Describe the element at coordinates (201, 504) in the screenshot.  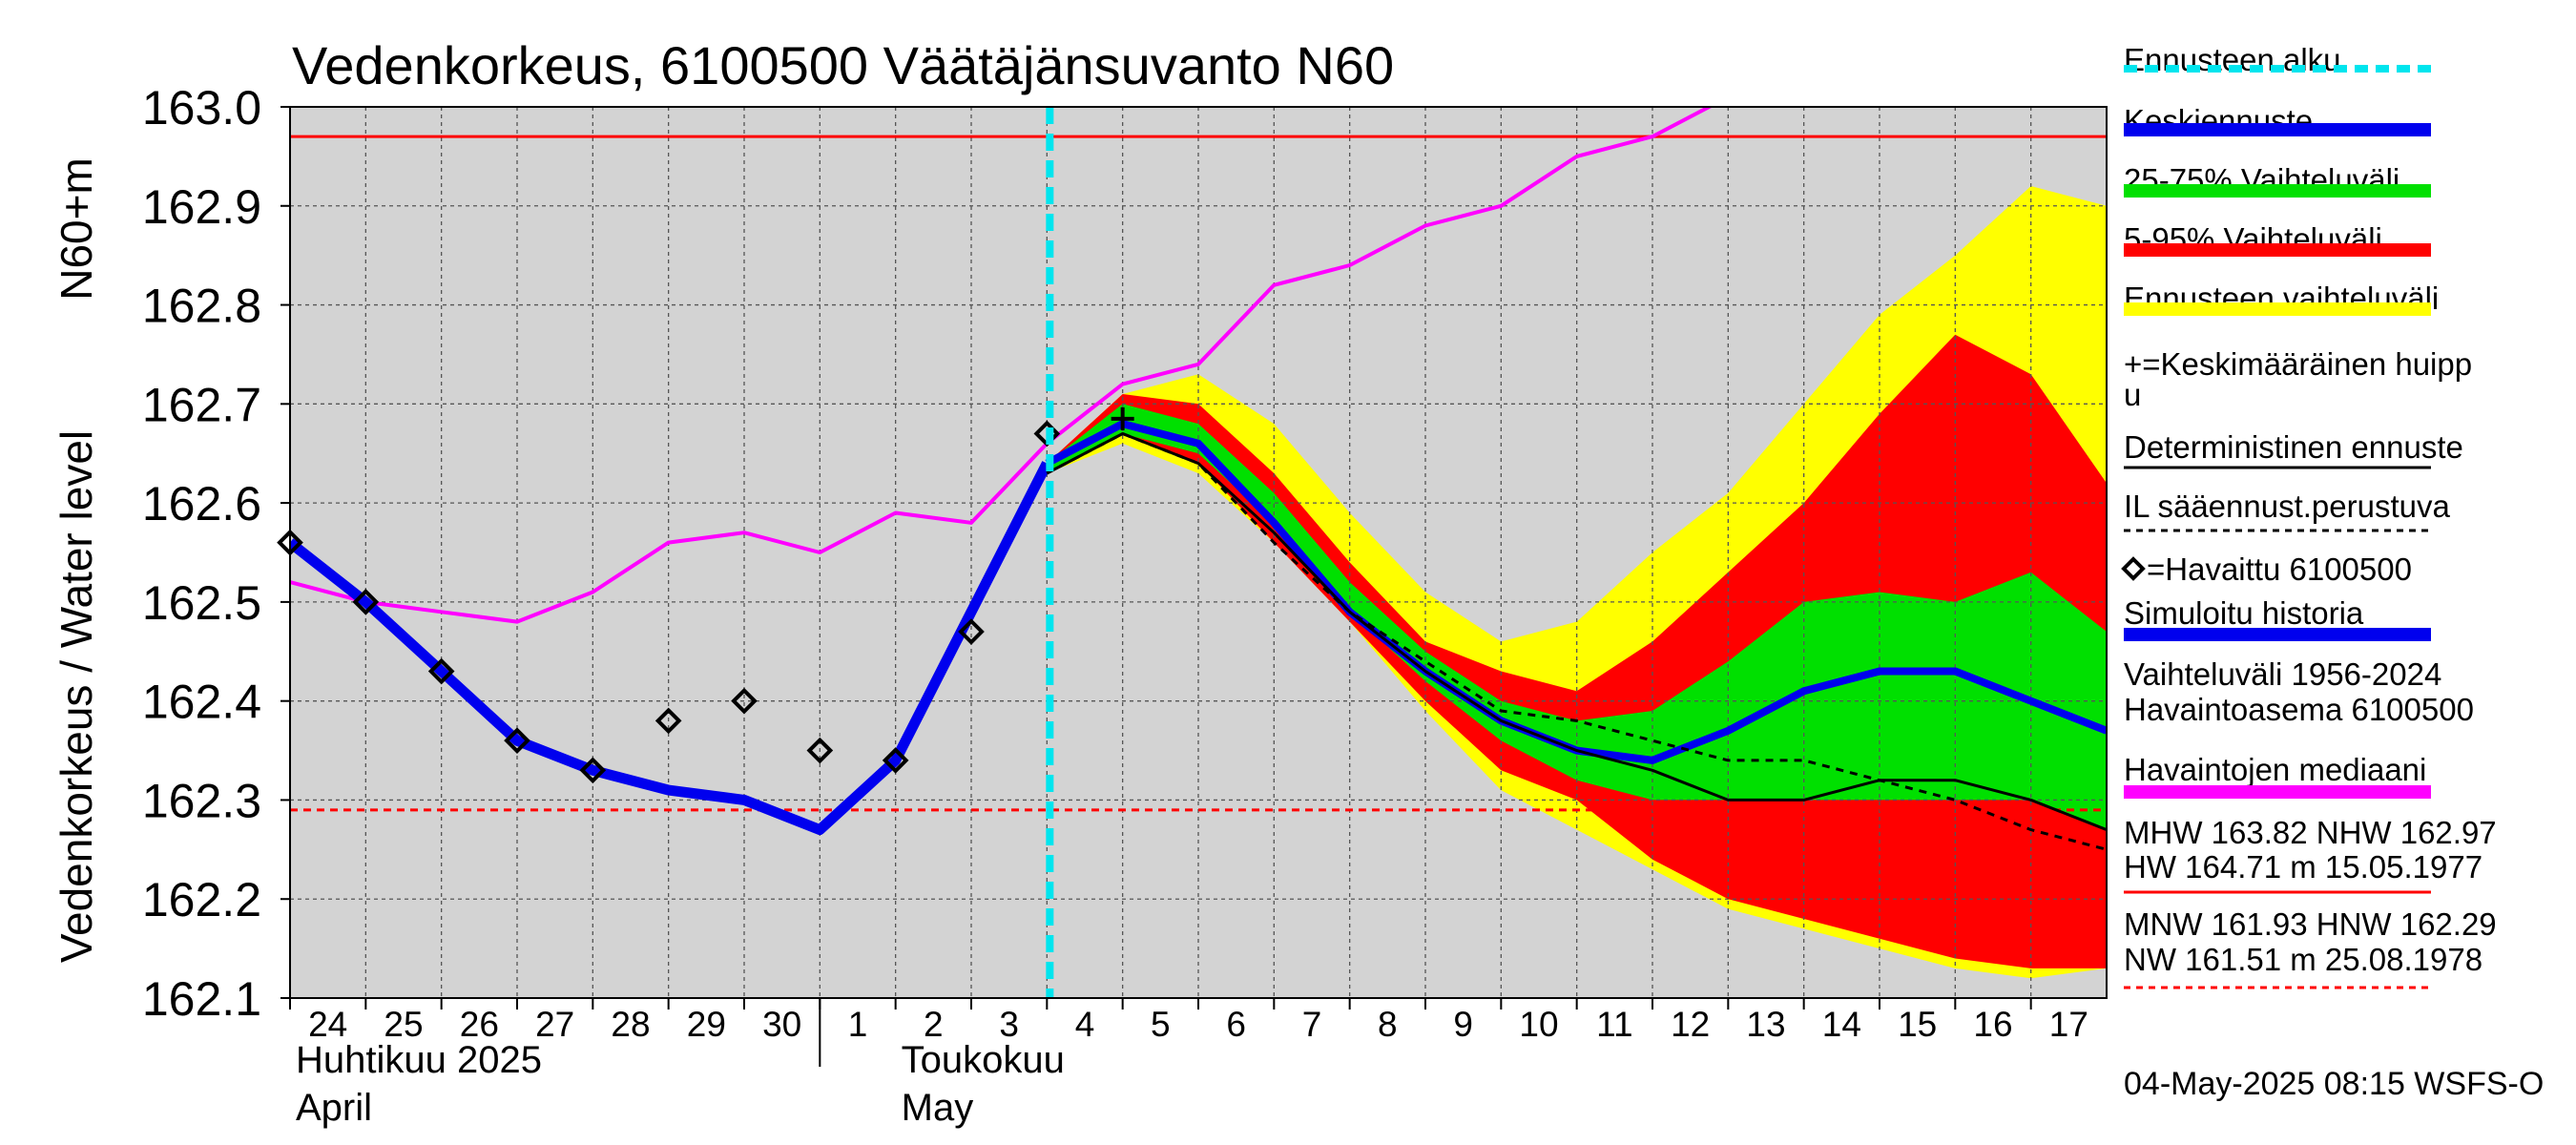
I see `y-tick-label: 162.6` at that location.